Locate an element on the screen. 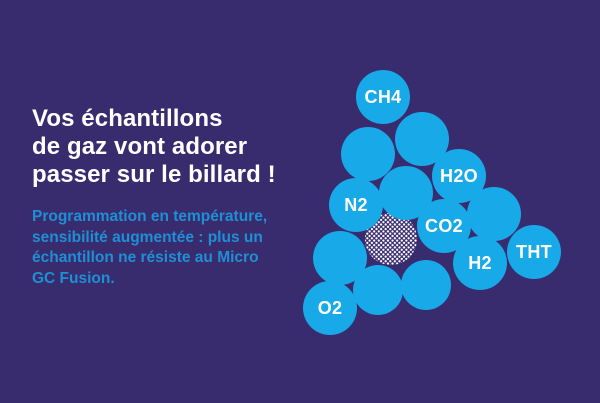 The width and height of the screenshot is (600, 403). ball-o2: O2 is located at coordinates (330, 308).